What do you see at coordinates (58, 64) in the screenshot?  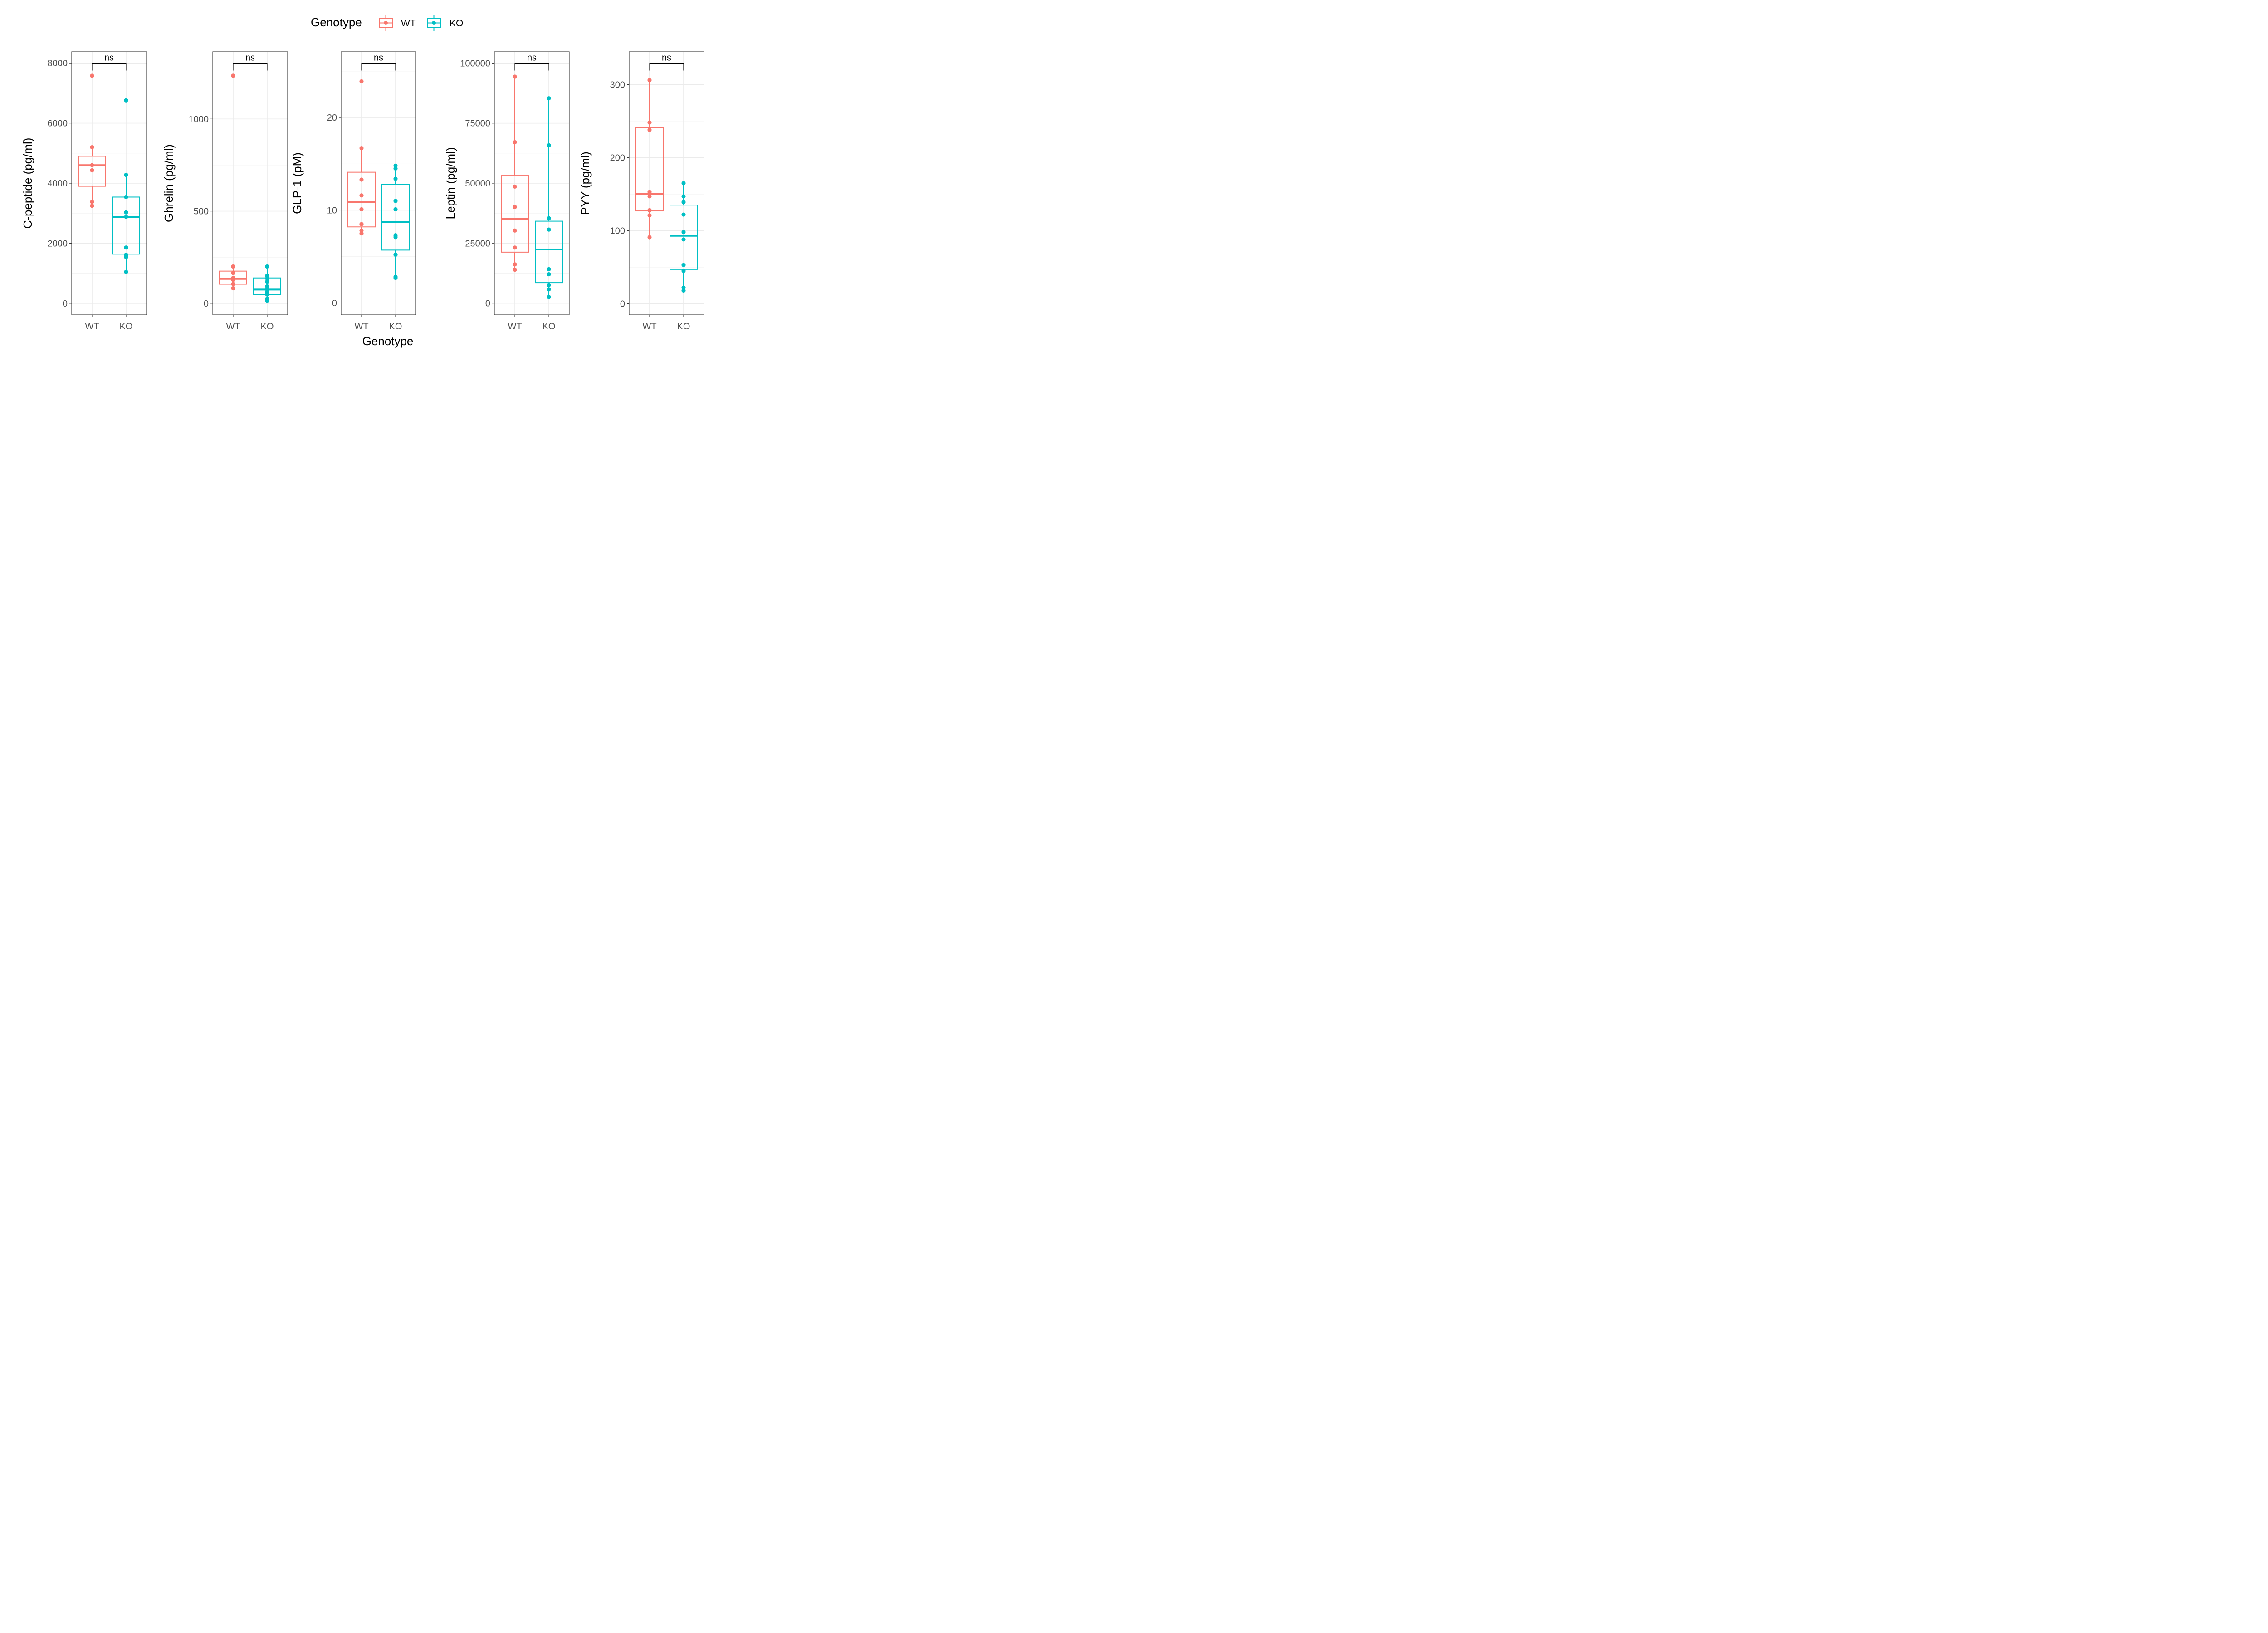 I see `y-tick-label: 8000` at bounding box center [58, 64].